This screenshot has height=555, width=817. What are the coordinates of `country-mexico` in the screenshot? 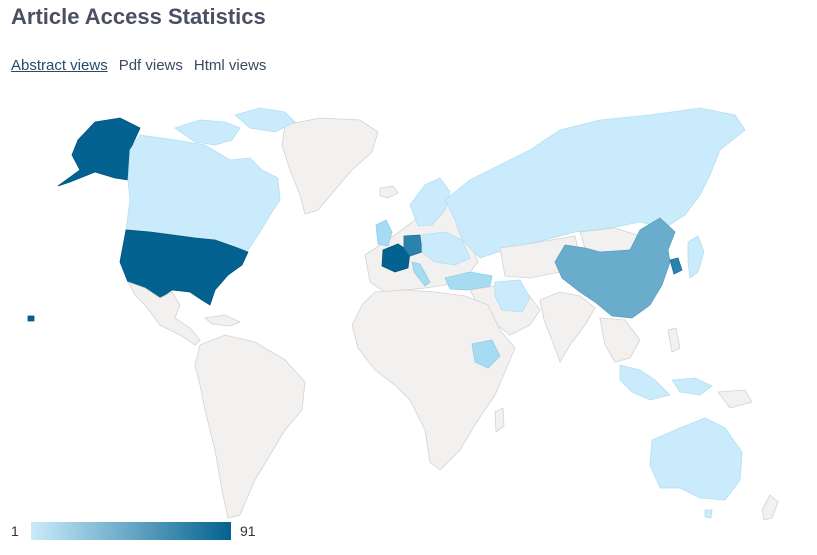 It's located at (164, 313).